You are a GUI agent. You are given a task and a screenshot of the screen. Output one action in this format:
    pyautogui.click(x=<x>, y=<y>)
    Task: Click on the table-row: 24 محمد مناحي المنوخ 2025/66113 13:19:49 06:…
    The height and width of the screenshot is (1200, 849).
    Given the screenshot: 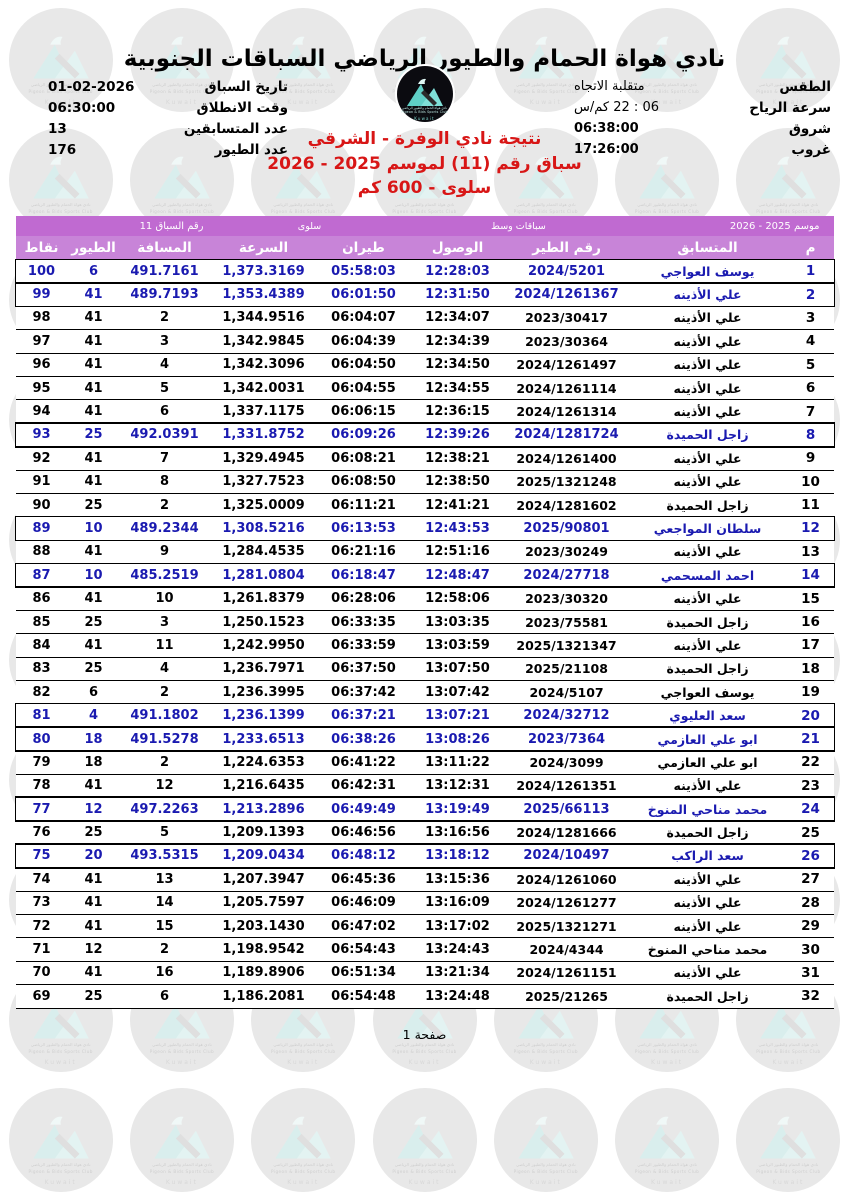 What is the action you would take?
    pyautogui.click(x=424, y=809)
    